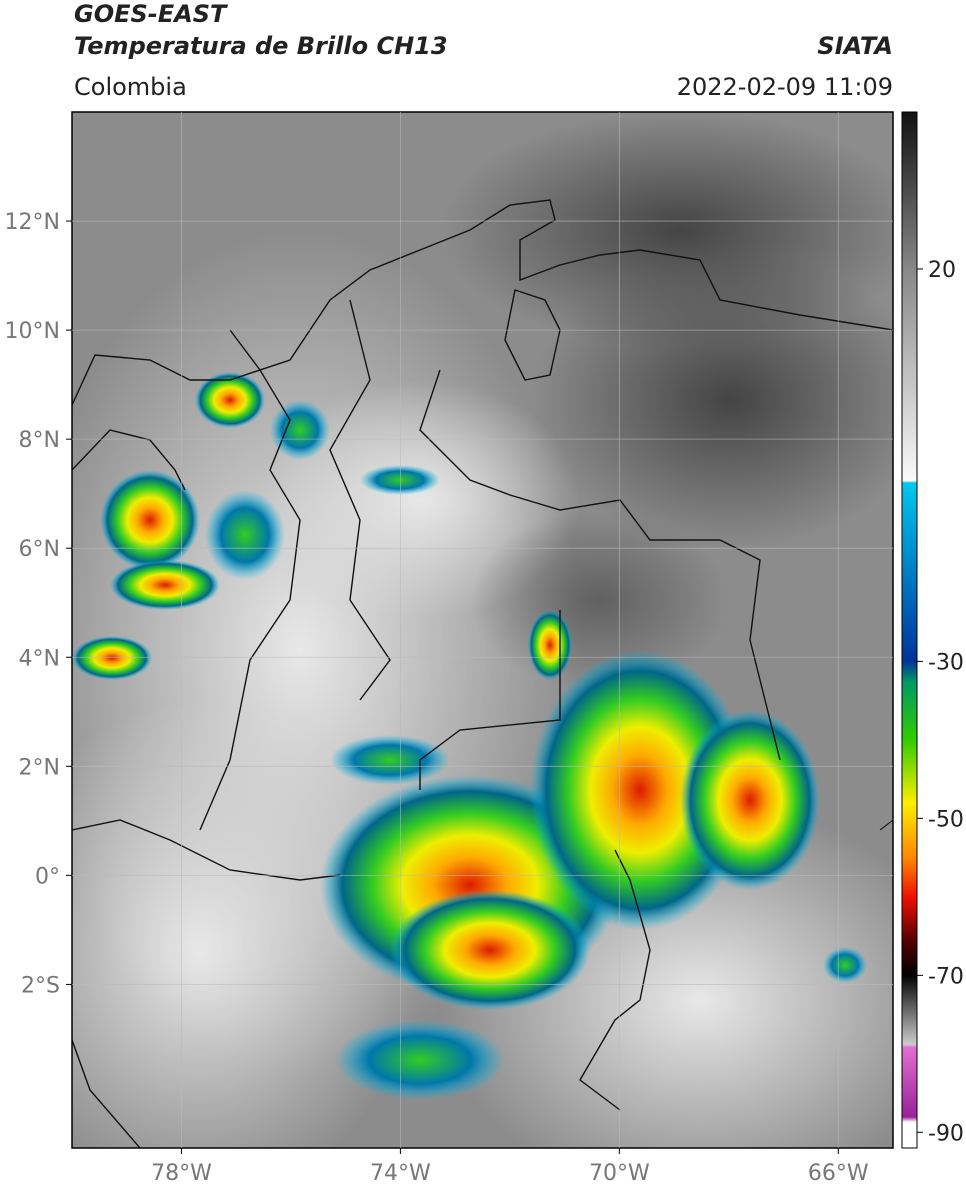 The width and height of the screenshot is (966, 1194). What do you see at coordinates (909, 630) in the screenshot?
I see `colorbar` at bounding box center [909, 630].